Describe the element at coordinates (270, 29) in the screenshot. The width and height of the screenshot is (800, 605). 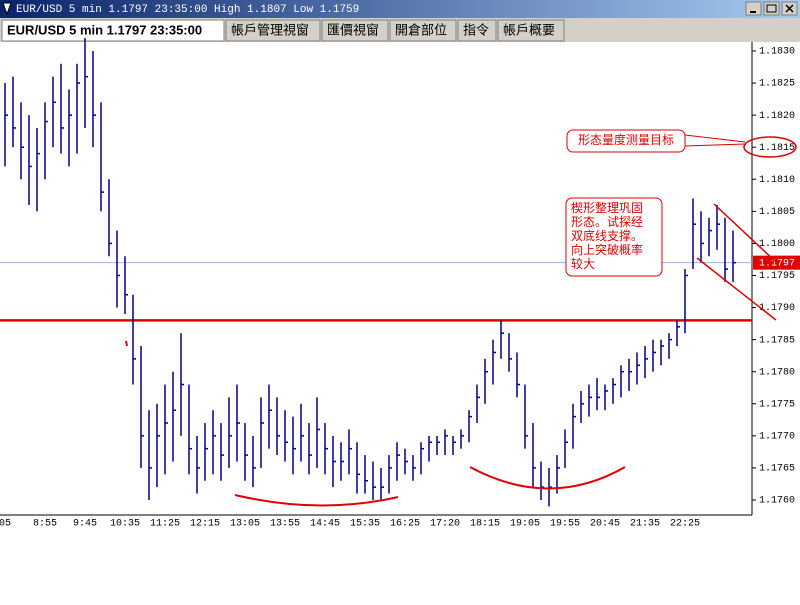
I see `tab-label: 帳戶管理視窗` at that location.